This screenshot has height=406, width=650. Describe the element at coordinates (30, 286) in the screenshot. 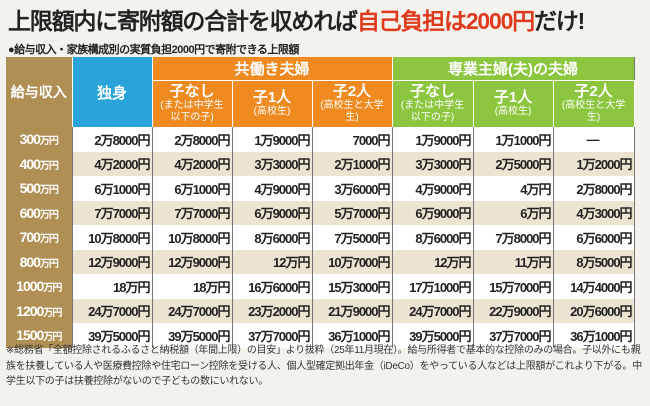

I see `income-value: 1000` at that location.